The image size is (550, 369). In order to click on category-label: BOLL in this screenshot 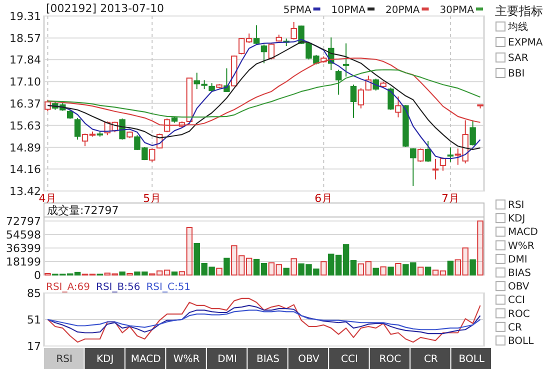, I will do `click(471, 359)`.